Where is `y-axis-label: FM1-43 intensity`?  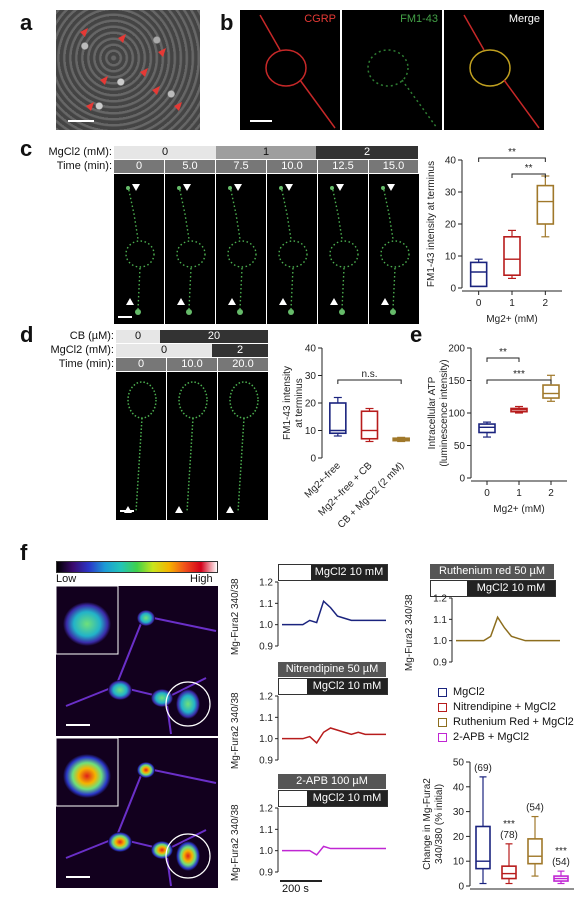 y-axis-label: FM1-43 intensity is located at coordinates (287, 403).